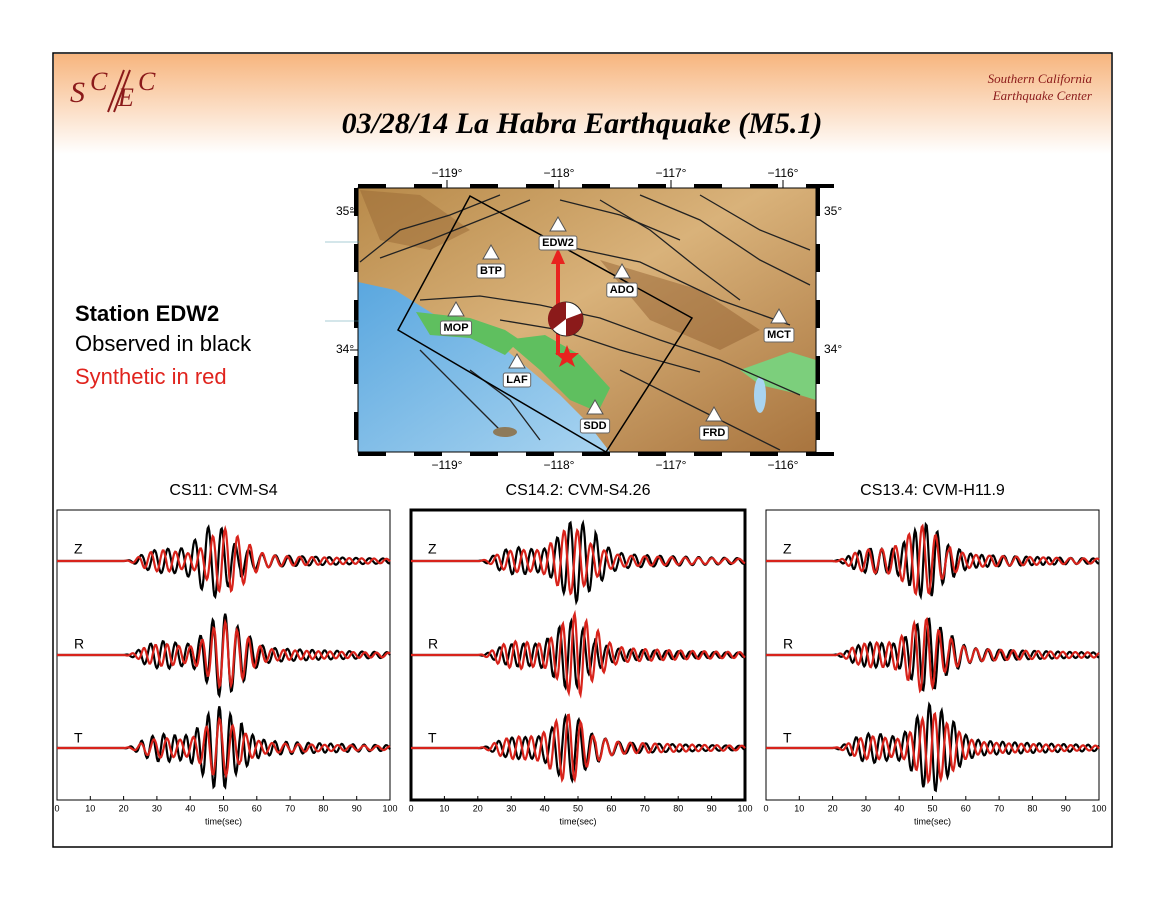 This screenshot has width=1164, height=899. What do you see at coordinates (932, 490) in the screenshot?
I see `panel-title: CS13.4: CVM-H11.9` at bounding box center [932, 490].